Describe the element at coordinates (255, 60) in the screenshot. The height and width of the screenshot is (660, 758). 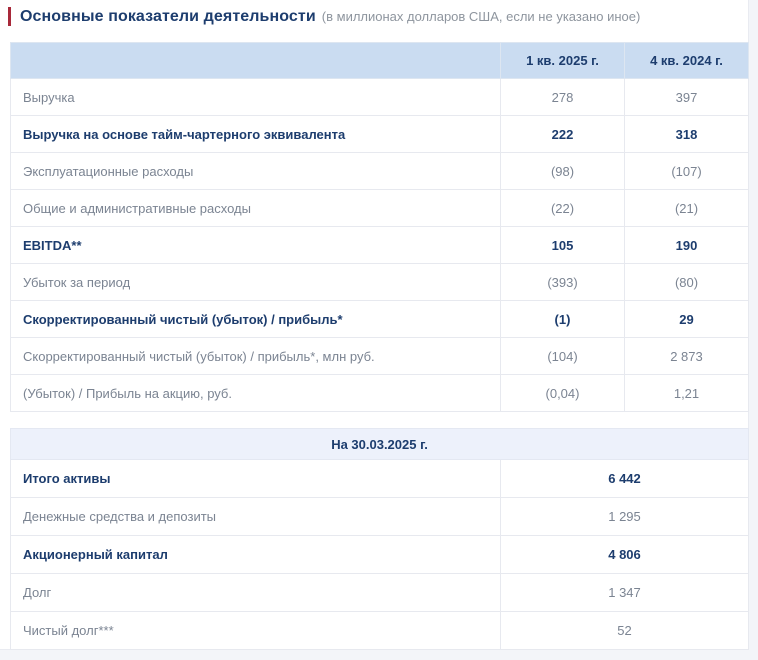
I see `kpi-header-empty-cell` at that location.